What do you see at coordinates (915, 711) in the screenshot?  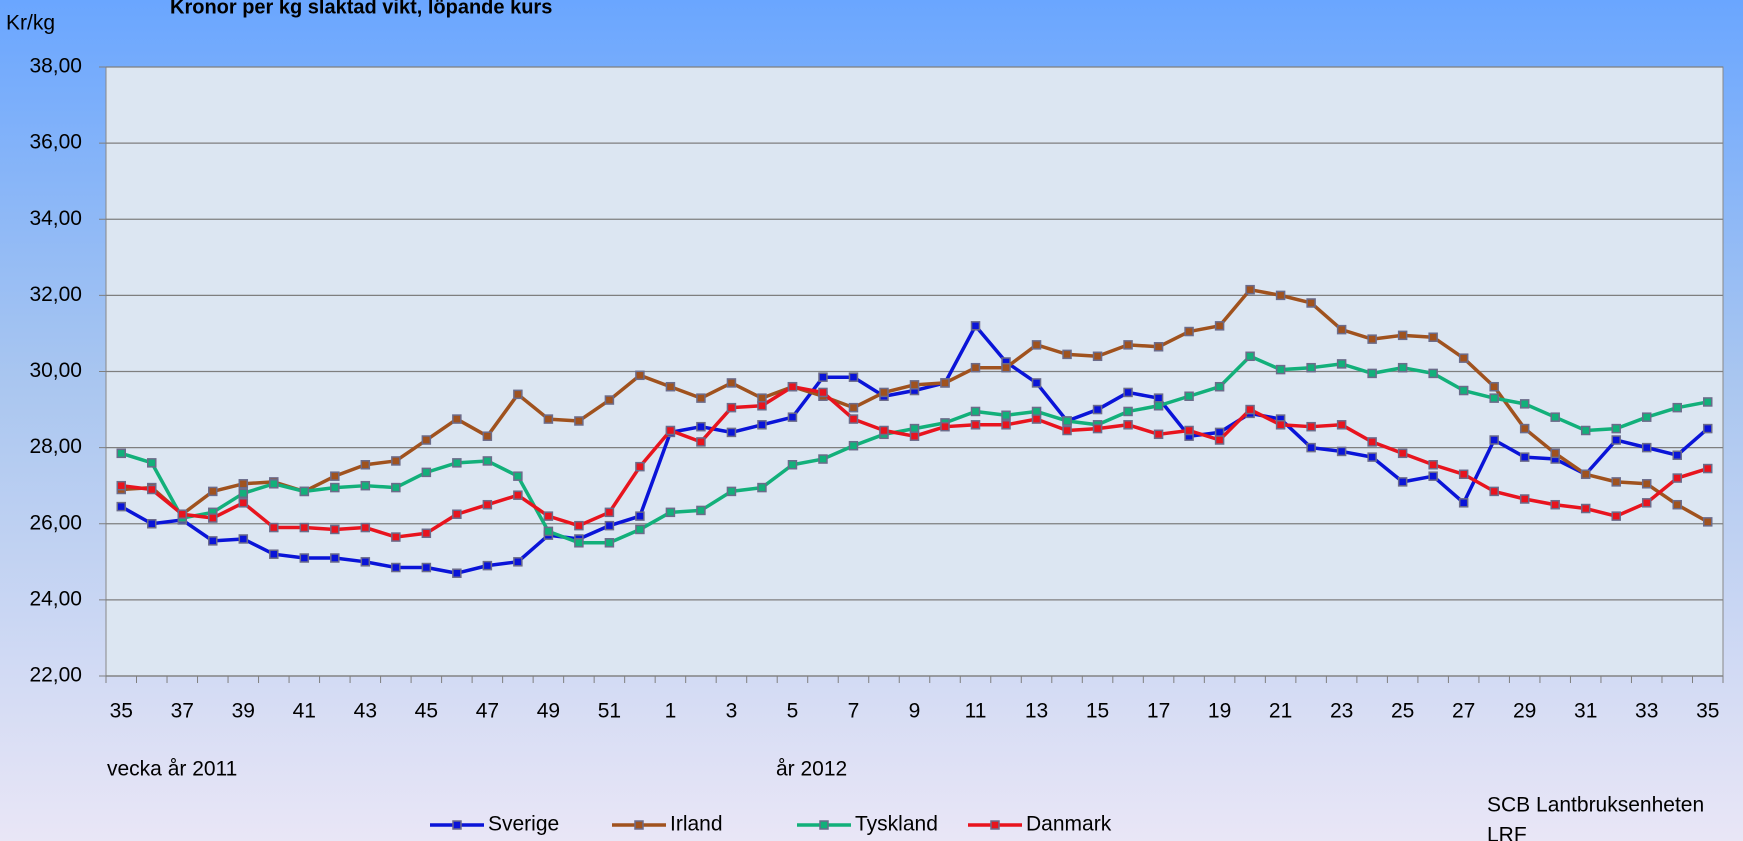 I see `x-tick-label: 9` at bounding box center [915, 711].